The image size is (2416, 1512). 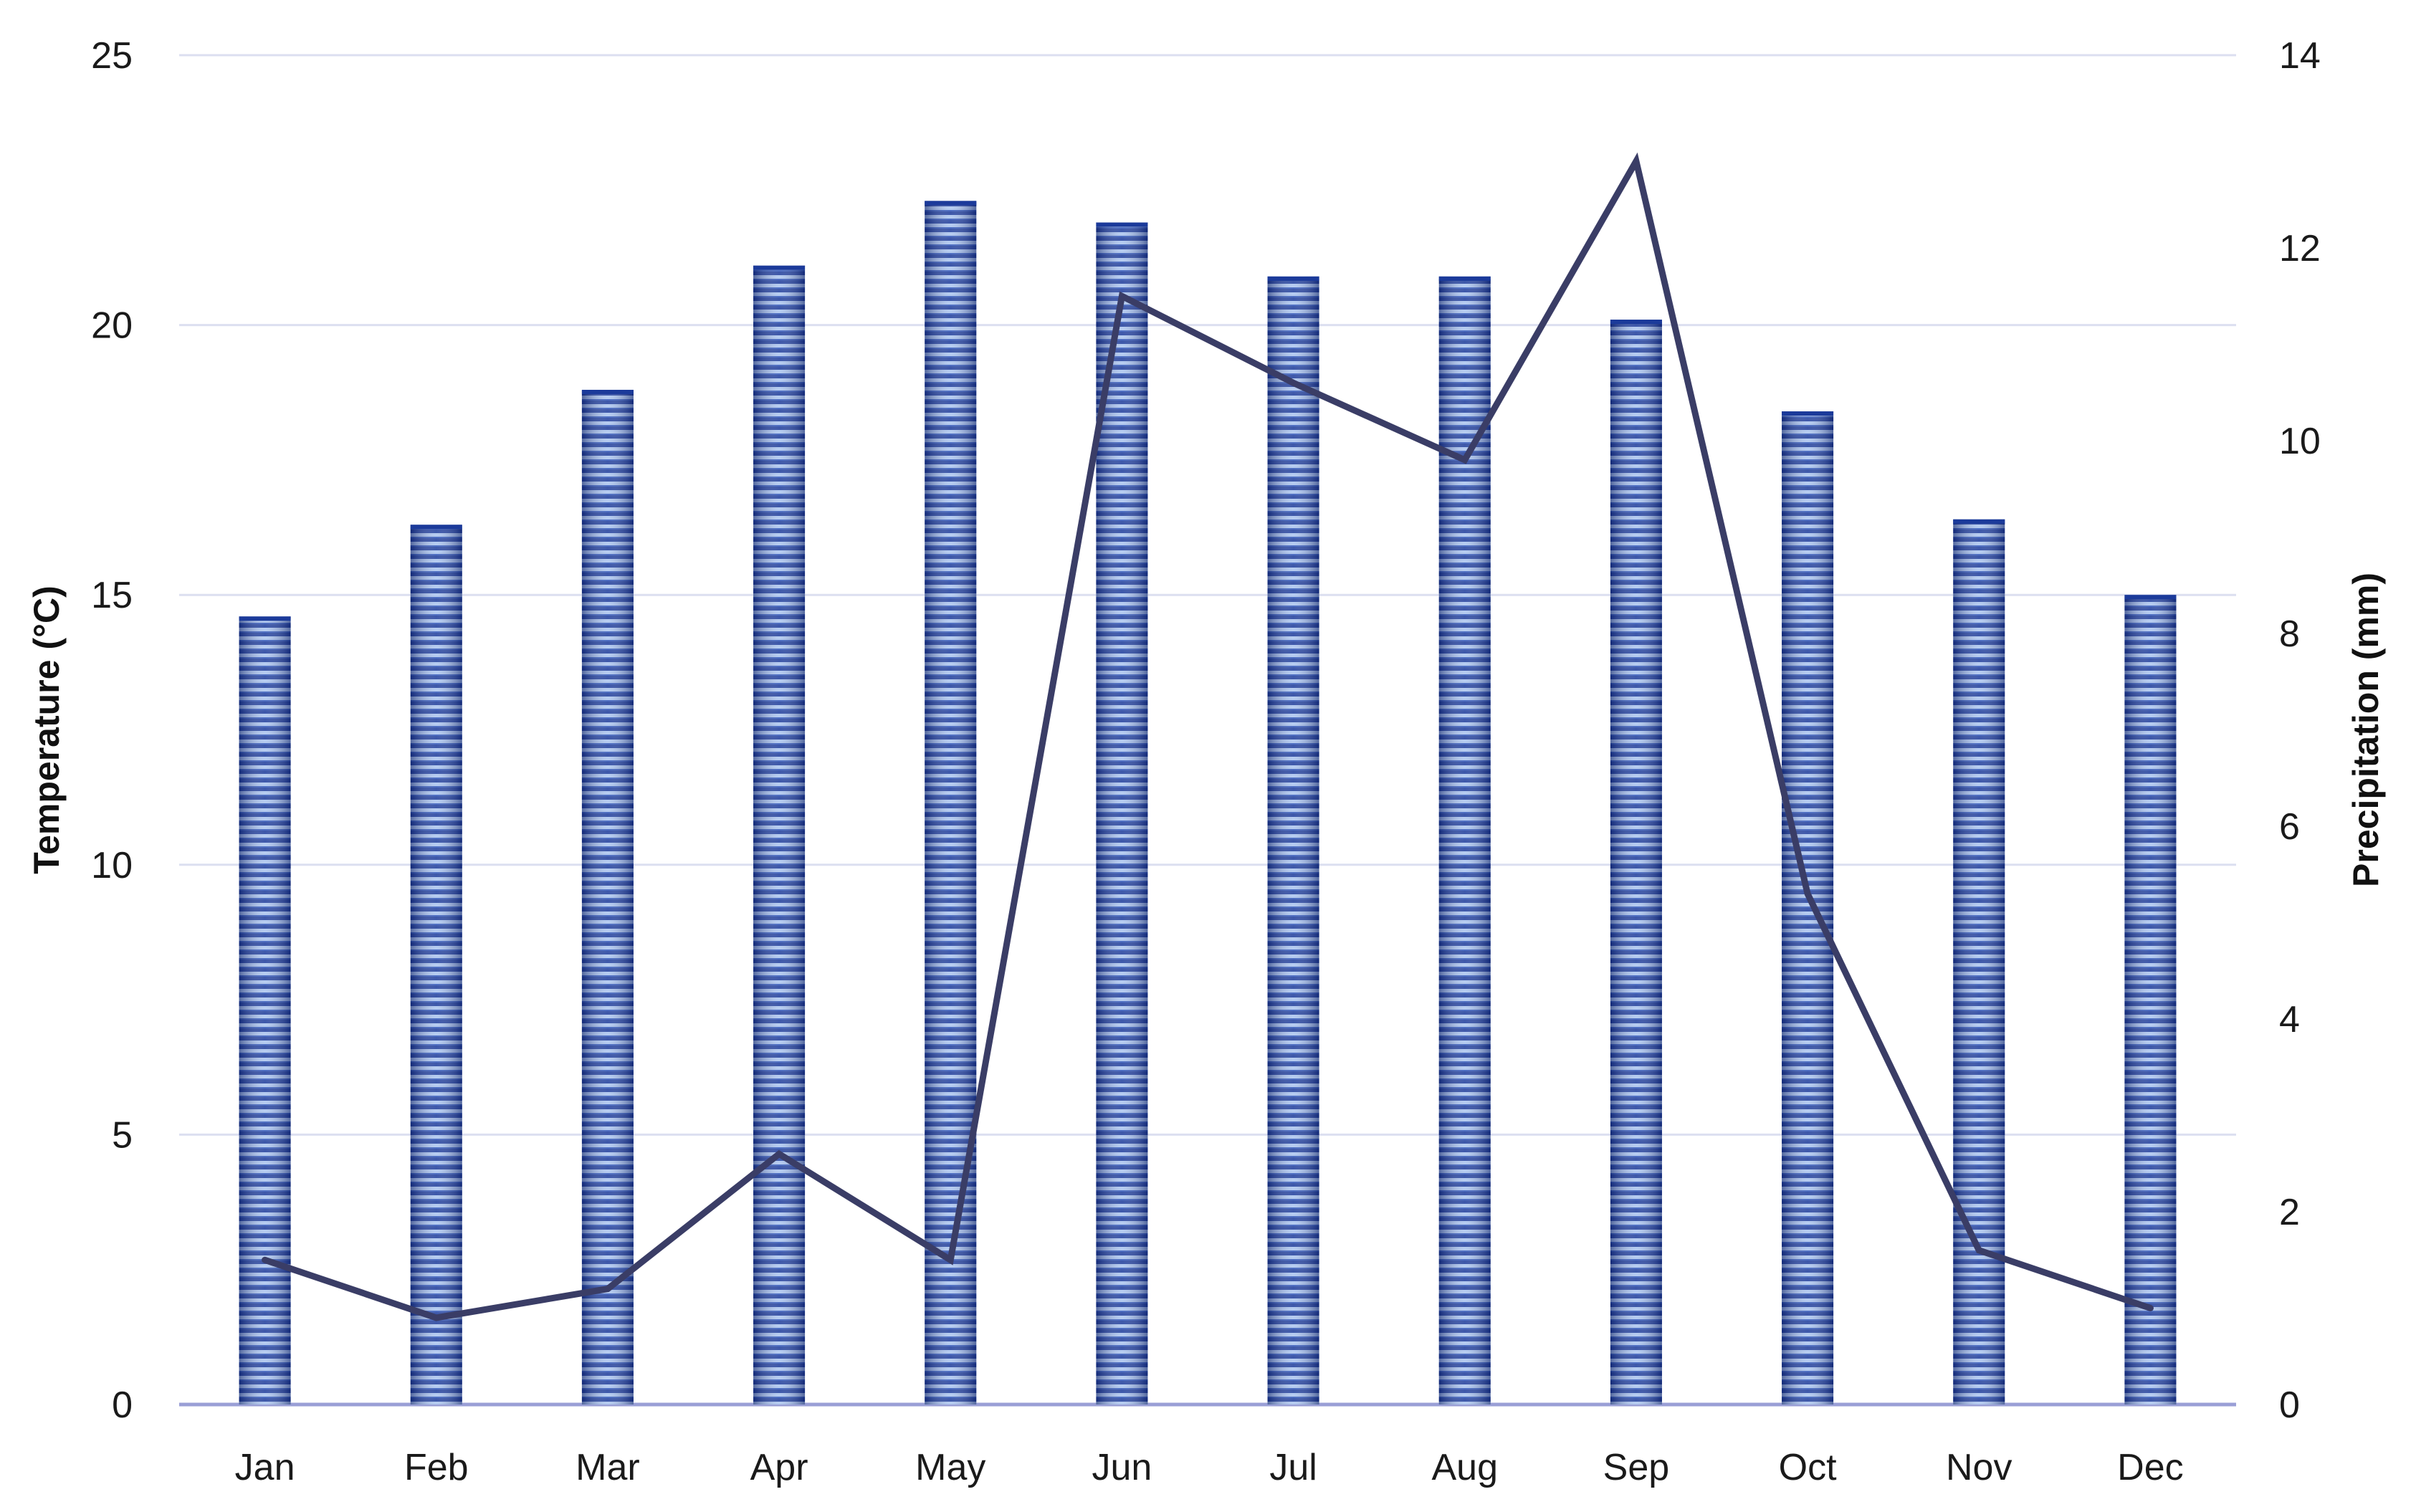 I want to click on x-tick-label-aug: Aug, so click(x=1465, y=1467).